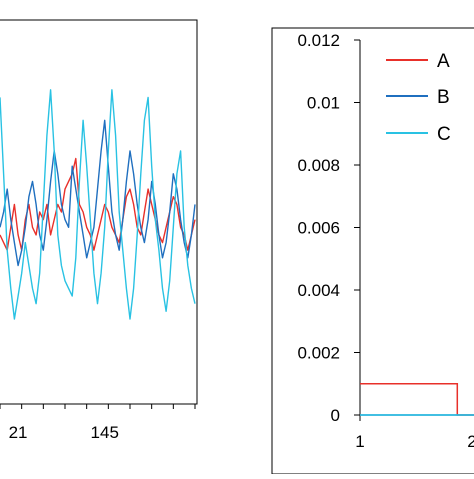 The image size is (474, 479). I want to click on right-y-tick-label: 0.012, so click(318, 40).